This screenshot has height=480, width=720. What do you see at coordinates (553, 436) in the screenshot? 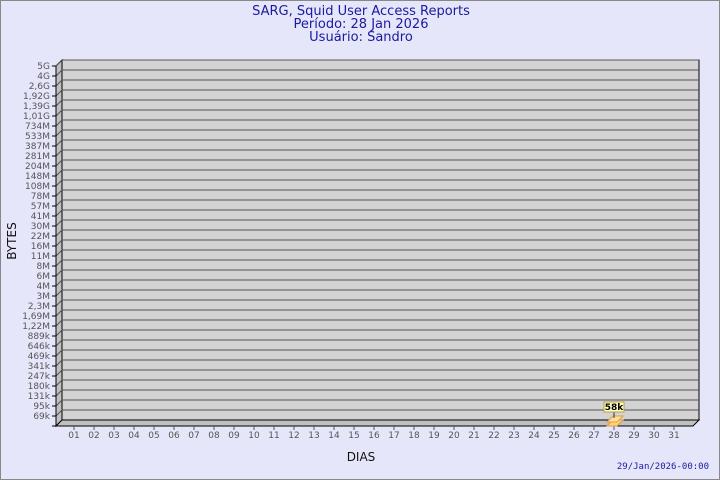
I see `x-tick-label: 25` at bounding box center [553, 436].